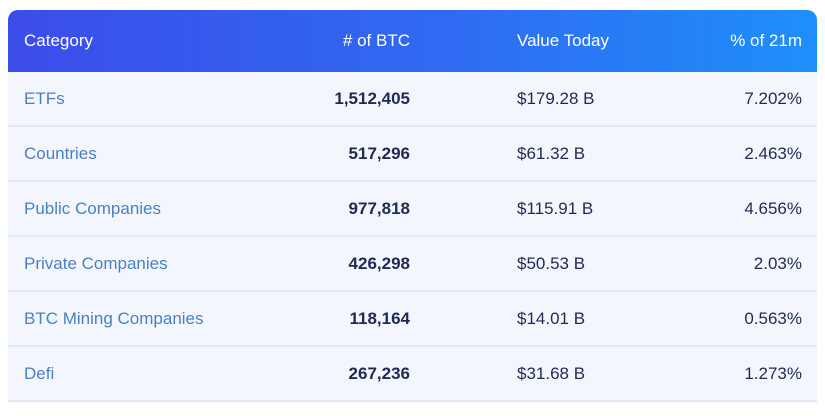 The height and width of the screenshot is (416, 825). What do you see at coordinates (777, 263) in the screenshot?
I see `pct-of-21m: 2.03%` at bounding box center [777, 263].